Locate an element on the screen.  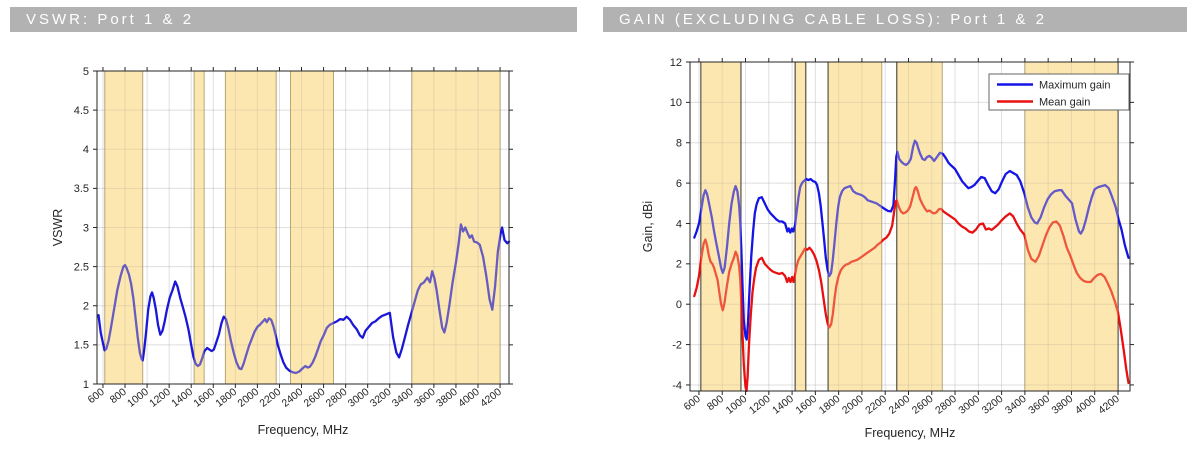
gain-title-bar: GAIN (EXCLUDING CABLE LOSS): Port 1 & 2 is located at coordinates (895, 19).